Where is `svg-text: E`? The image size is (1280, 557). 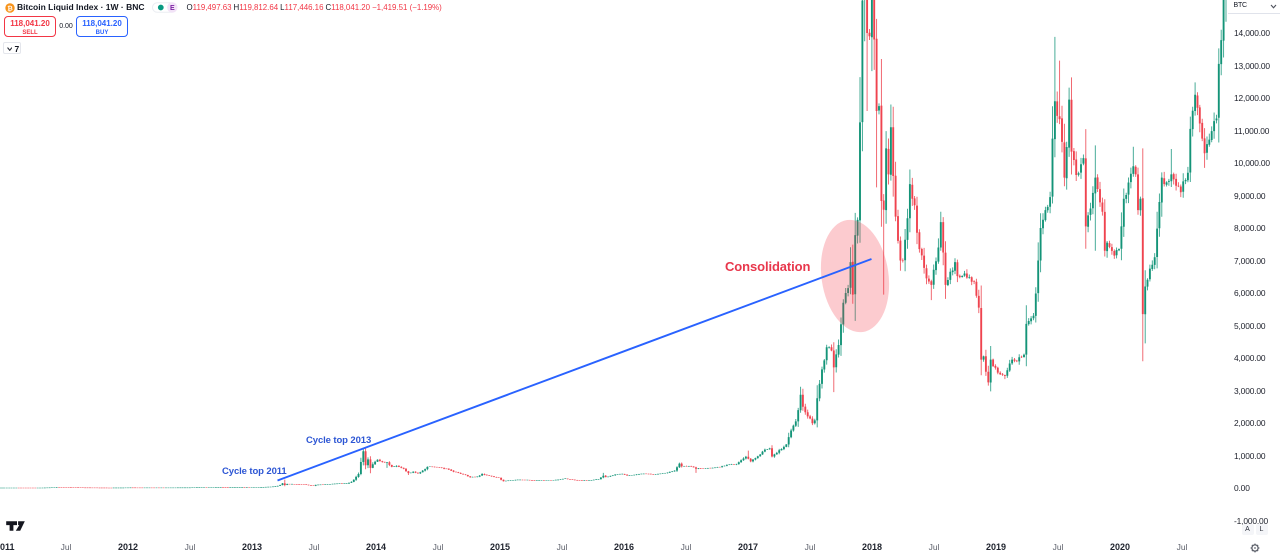 svg-text: E is located at coordinates (172, 7).